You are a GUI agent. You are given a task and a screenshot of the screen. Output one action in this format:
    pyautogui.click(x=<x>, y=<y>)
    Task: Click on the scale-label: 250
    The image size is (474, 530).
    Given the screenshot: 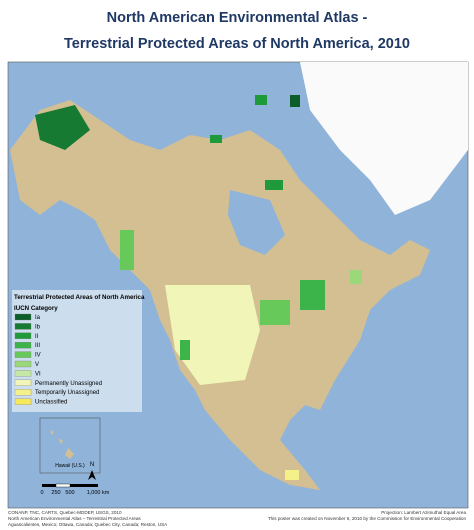 What is the action you would take?
    pyautogui.click(x=55, y=493)
    